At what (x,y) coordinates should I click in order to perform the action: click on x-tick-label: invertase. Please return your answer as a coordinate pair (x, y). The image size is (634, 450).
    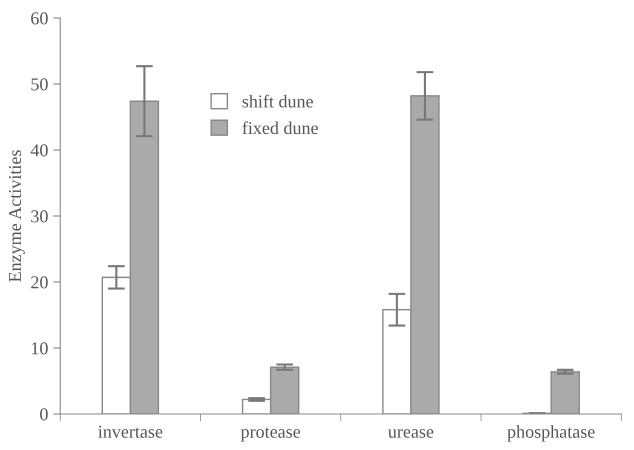
    Looking at the image, I should click on (130, 432).